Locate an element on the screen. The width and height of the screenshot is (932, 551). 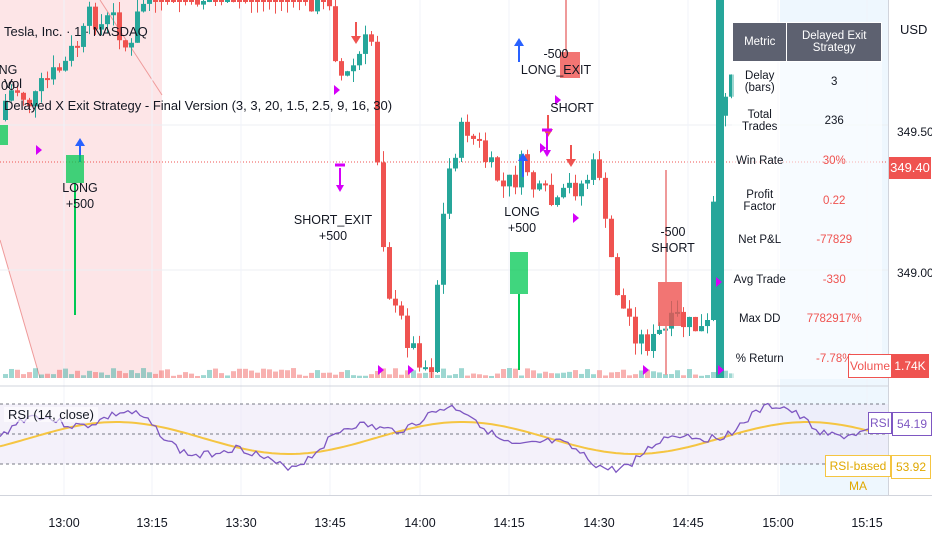
short-zone-shading is located at coordinates (81, 189).